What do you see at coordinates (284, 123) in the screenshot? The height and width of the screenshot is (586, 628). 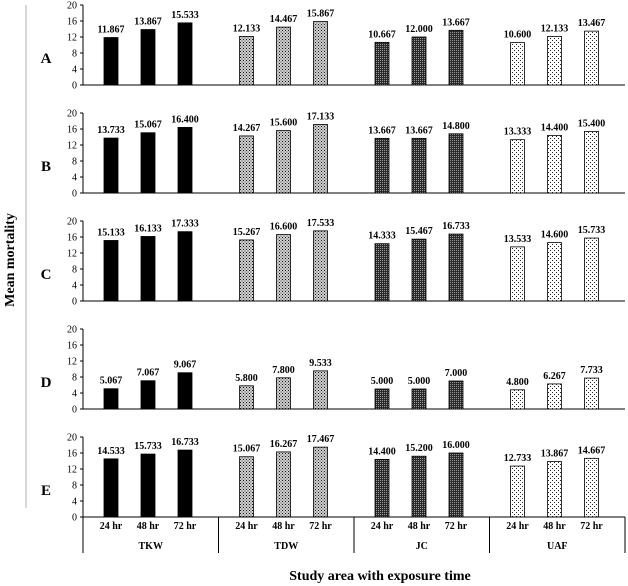 I see `data-label: 15.600` at bounding box center [284, 123].